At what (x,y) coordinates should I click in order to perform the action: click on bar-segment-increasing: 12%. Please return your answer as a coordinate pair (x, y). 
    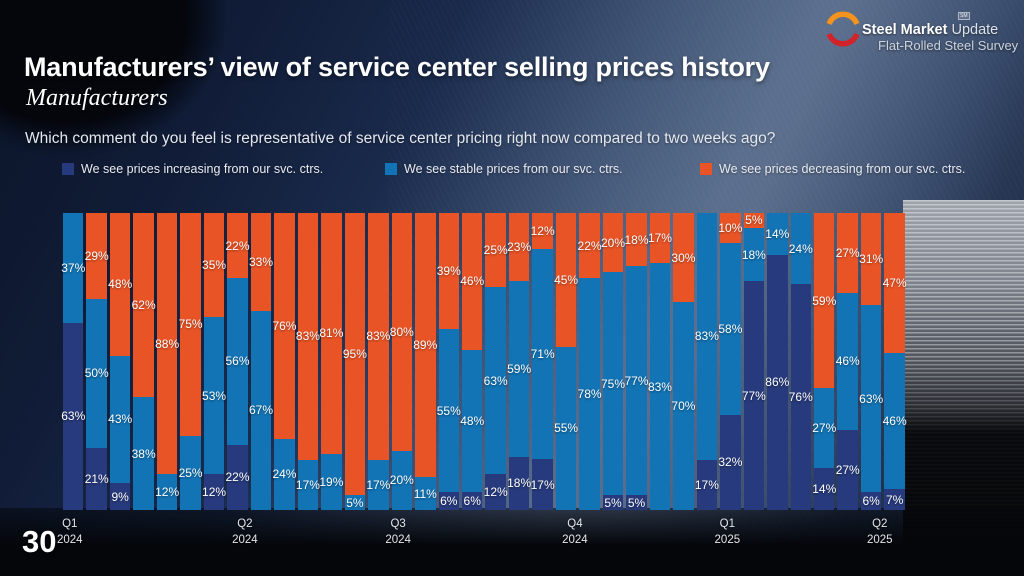
    Looking at the image, I should click on (214, 492).